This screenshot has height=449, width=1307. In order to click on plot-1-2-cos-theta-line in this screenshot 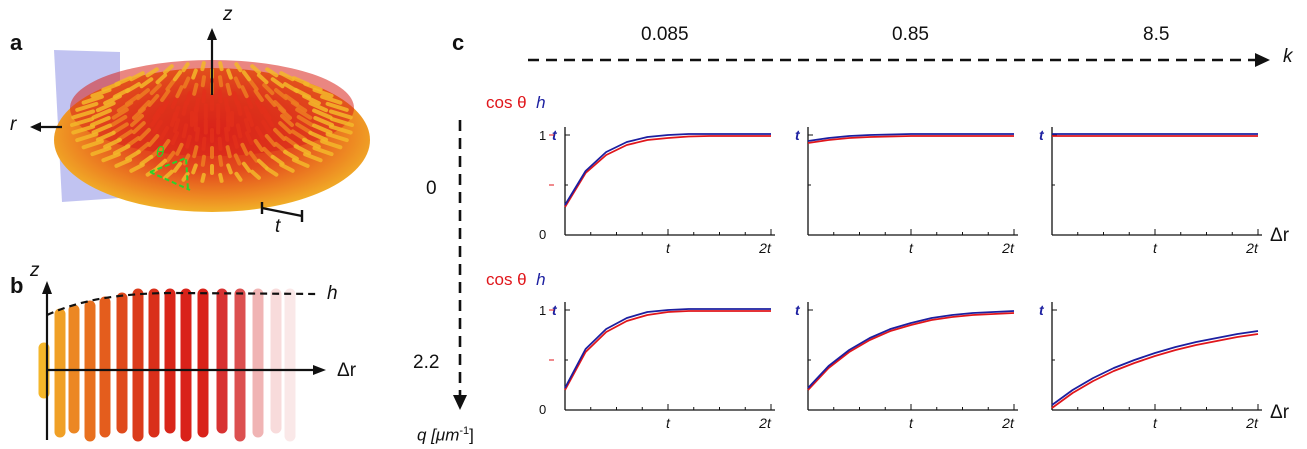, I will do `click(1155, 371)`.